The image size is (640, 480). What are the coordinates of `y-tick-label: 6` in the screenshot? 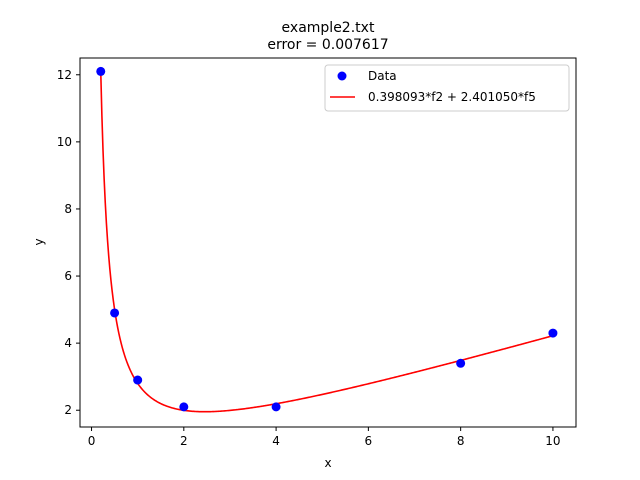 It's located at (68, 276).